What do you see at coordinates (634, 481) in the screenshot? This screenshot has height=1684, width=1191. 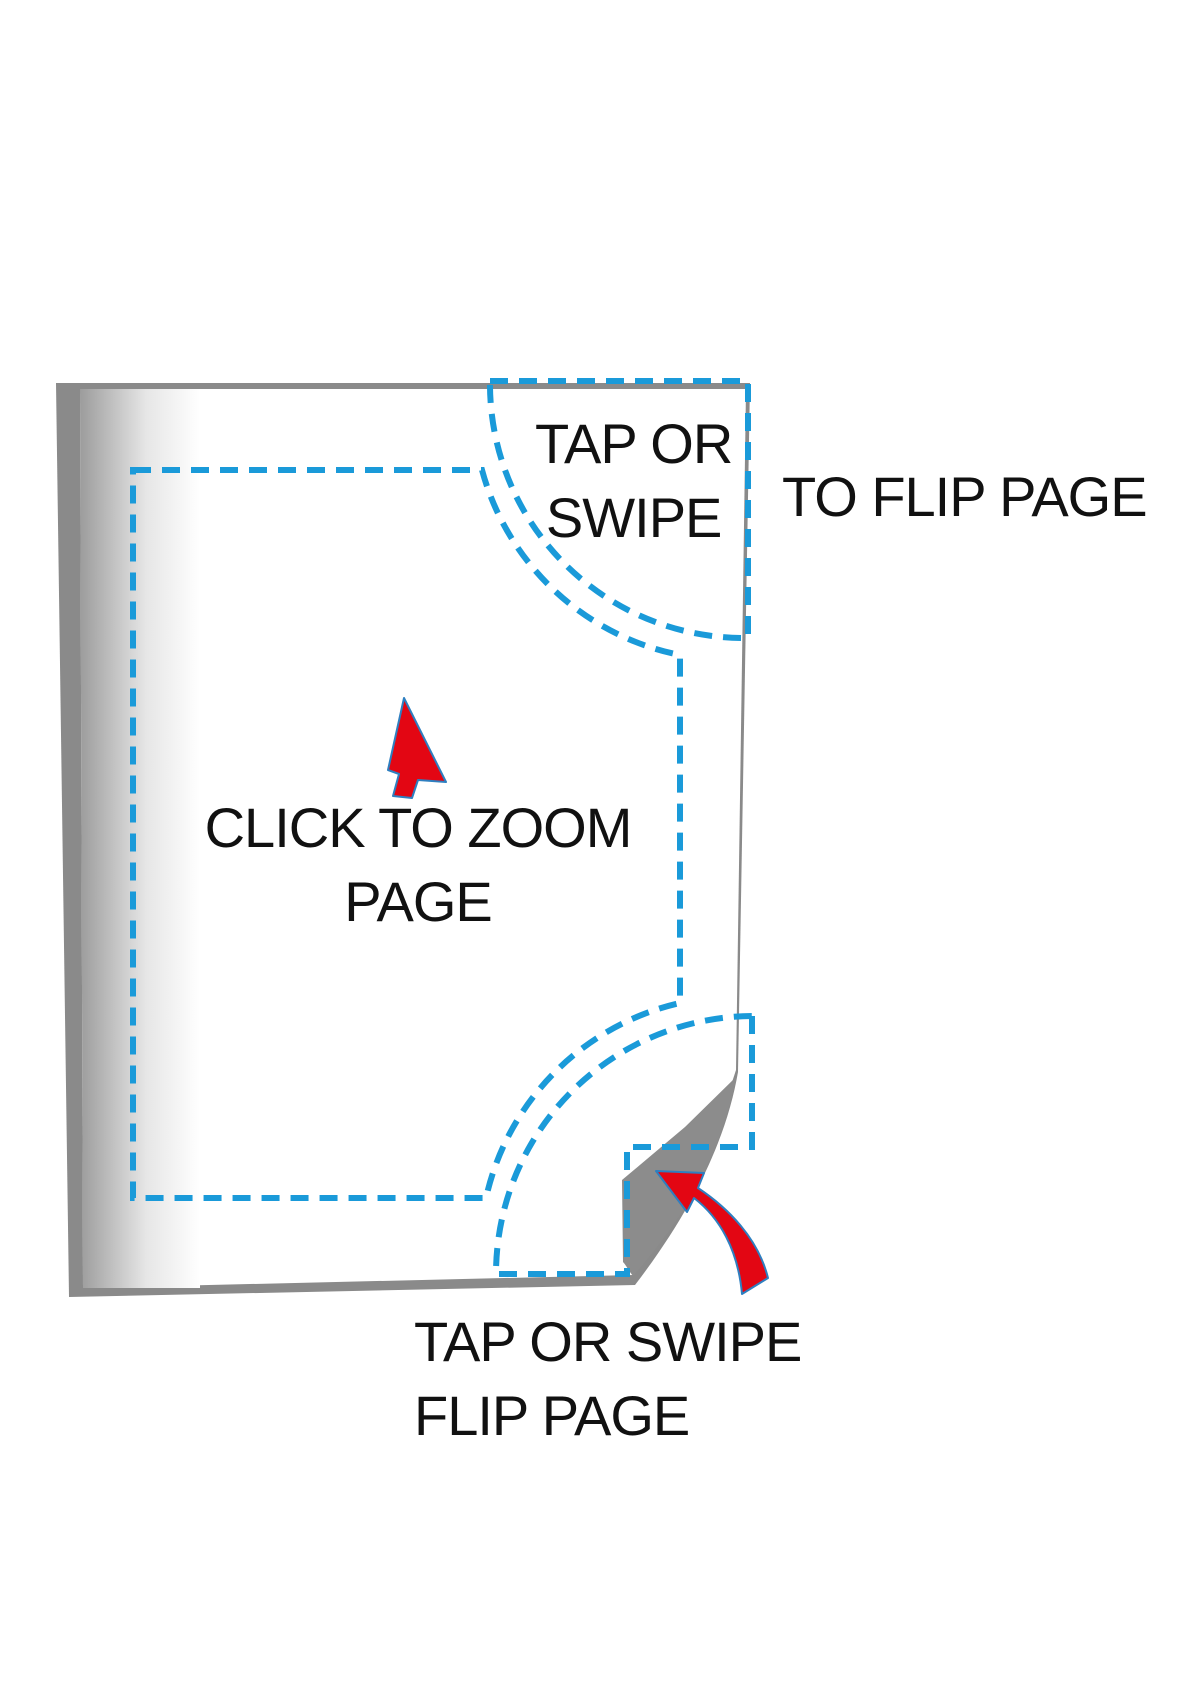 I see `top-corner-label: TAP OR SWIPE` at bounding box center [634, 481].